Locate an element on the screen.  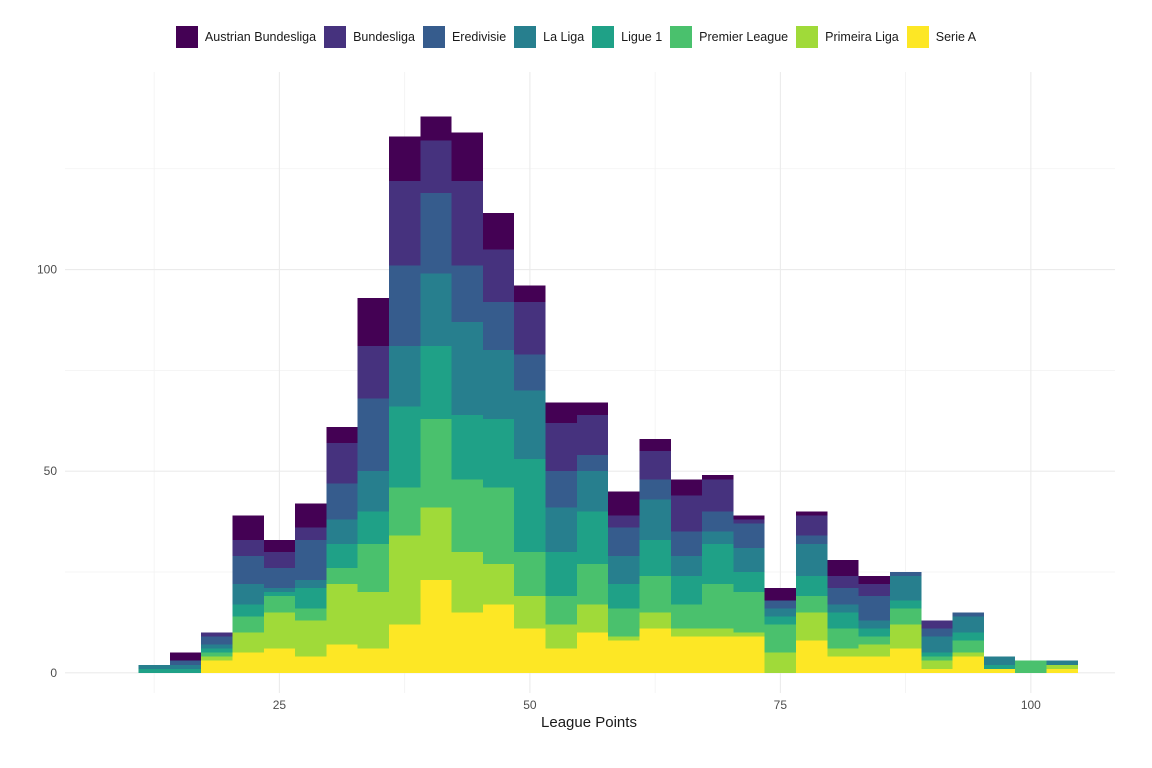
legend-label: Ligue 1 is located at coordinates (642, 37).